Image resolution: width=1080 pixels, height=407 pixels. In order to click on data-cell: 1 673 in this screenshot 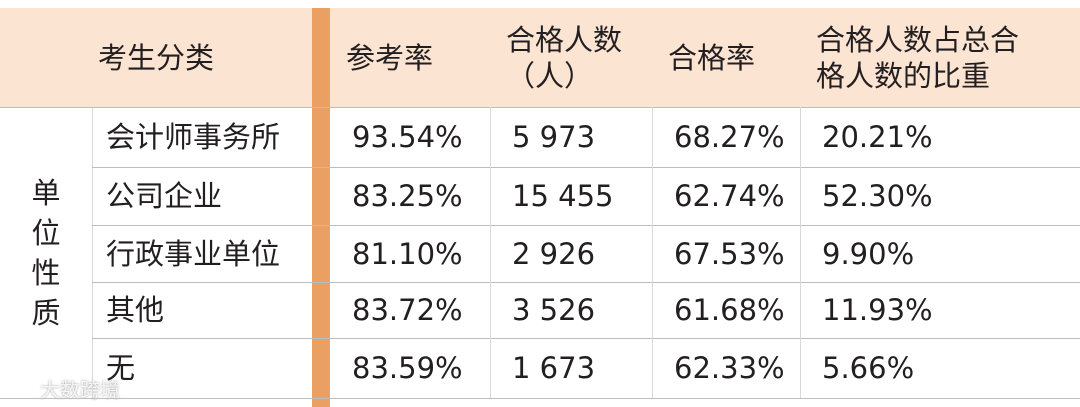, I will do `click(554, 368)`.